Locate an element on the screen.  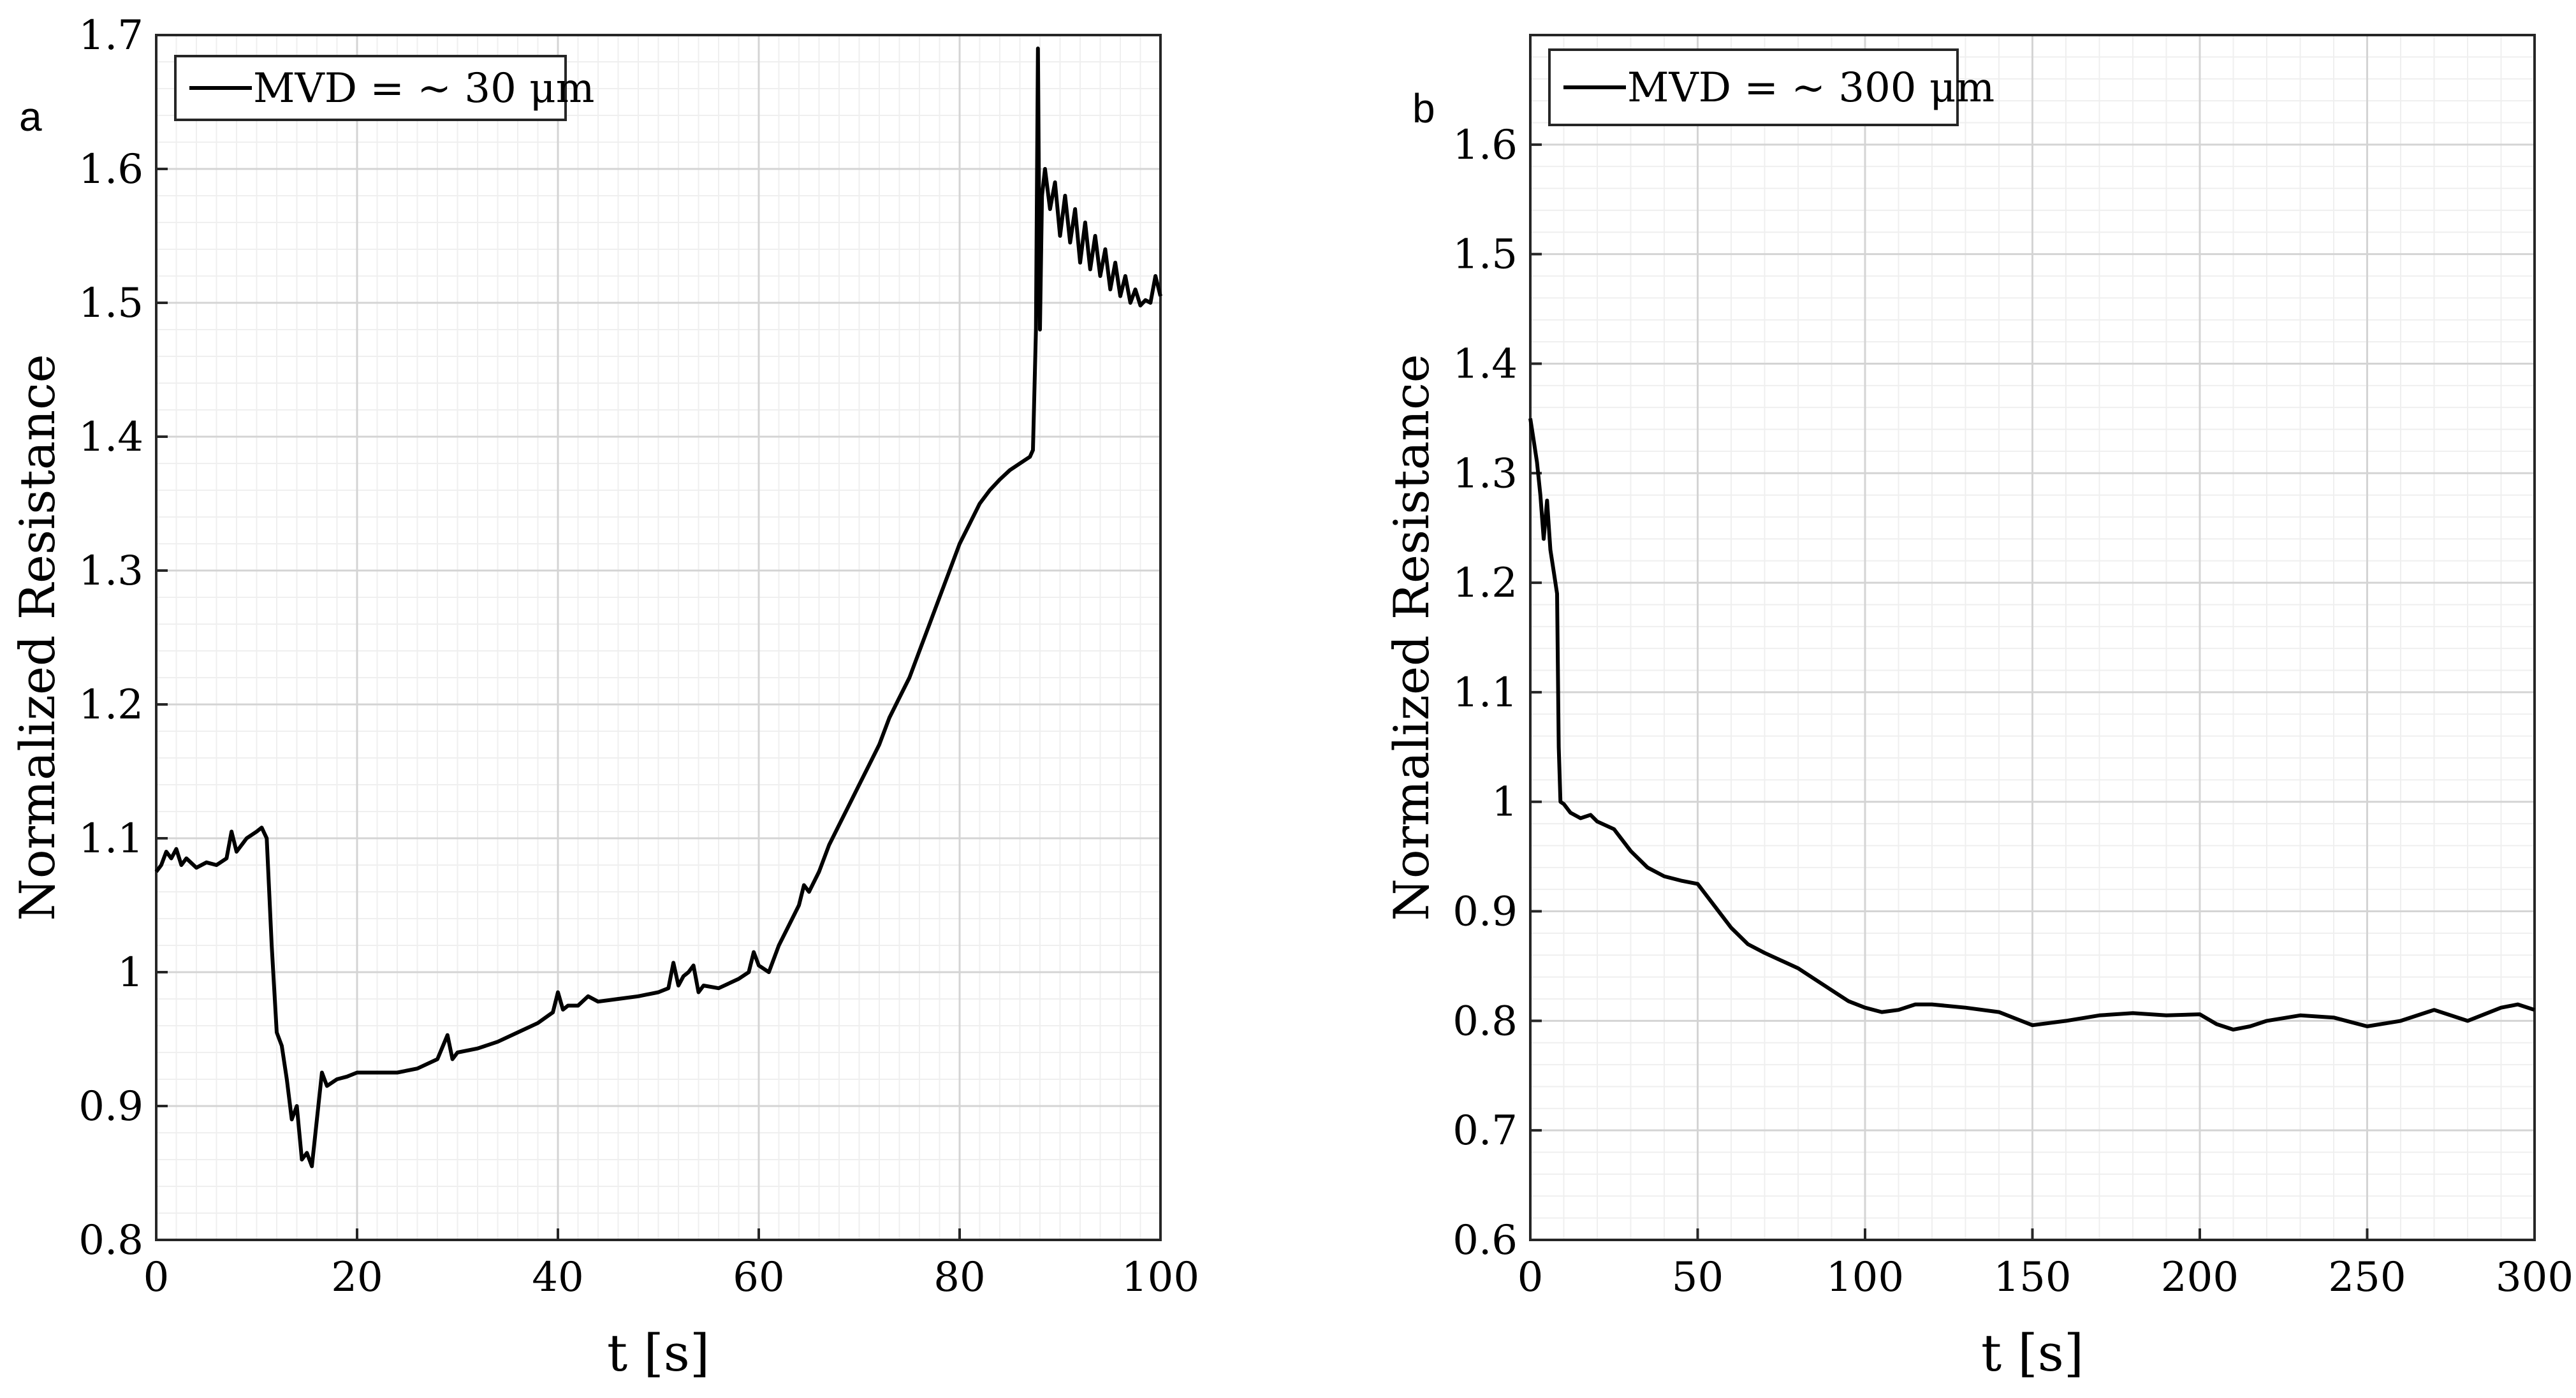
x-tick-label: 60 is located at coordinates (758, 1277).